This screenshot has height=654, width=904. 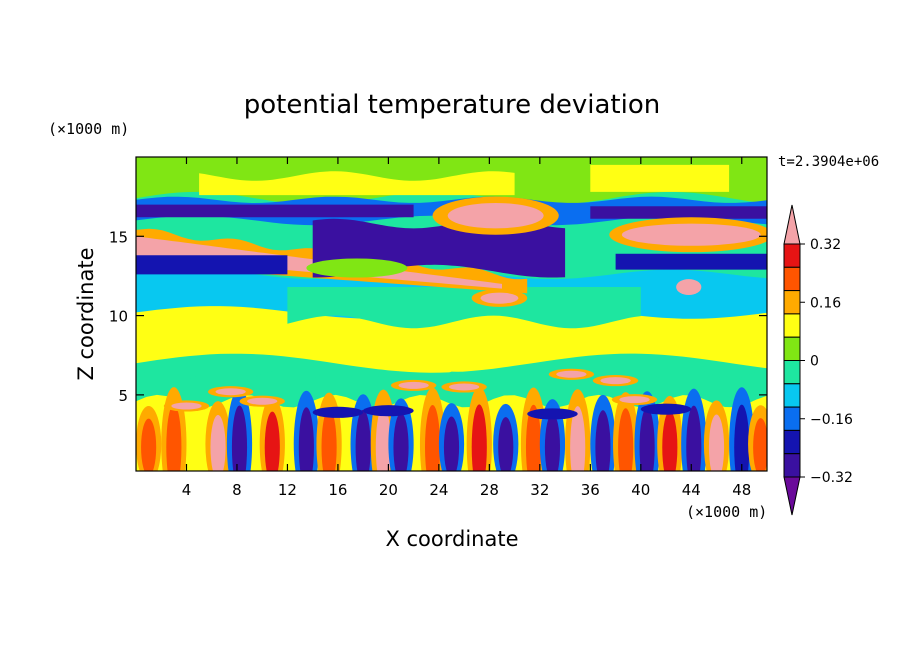 I want to click on cold-core-inner, so click(x=438, y=247).